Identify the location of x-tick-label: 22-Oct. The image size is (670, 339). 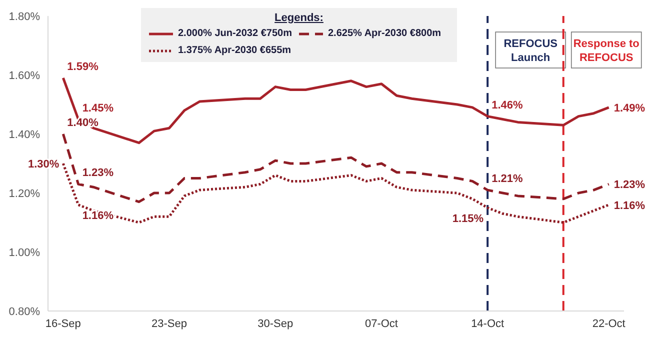
(609, 324).